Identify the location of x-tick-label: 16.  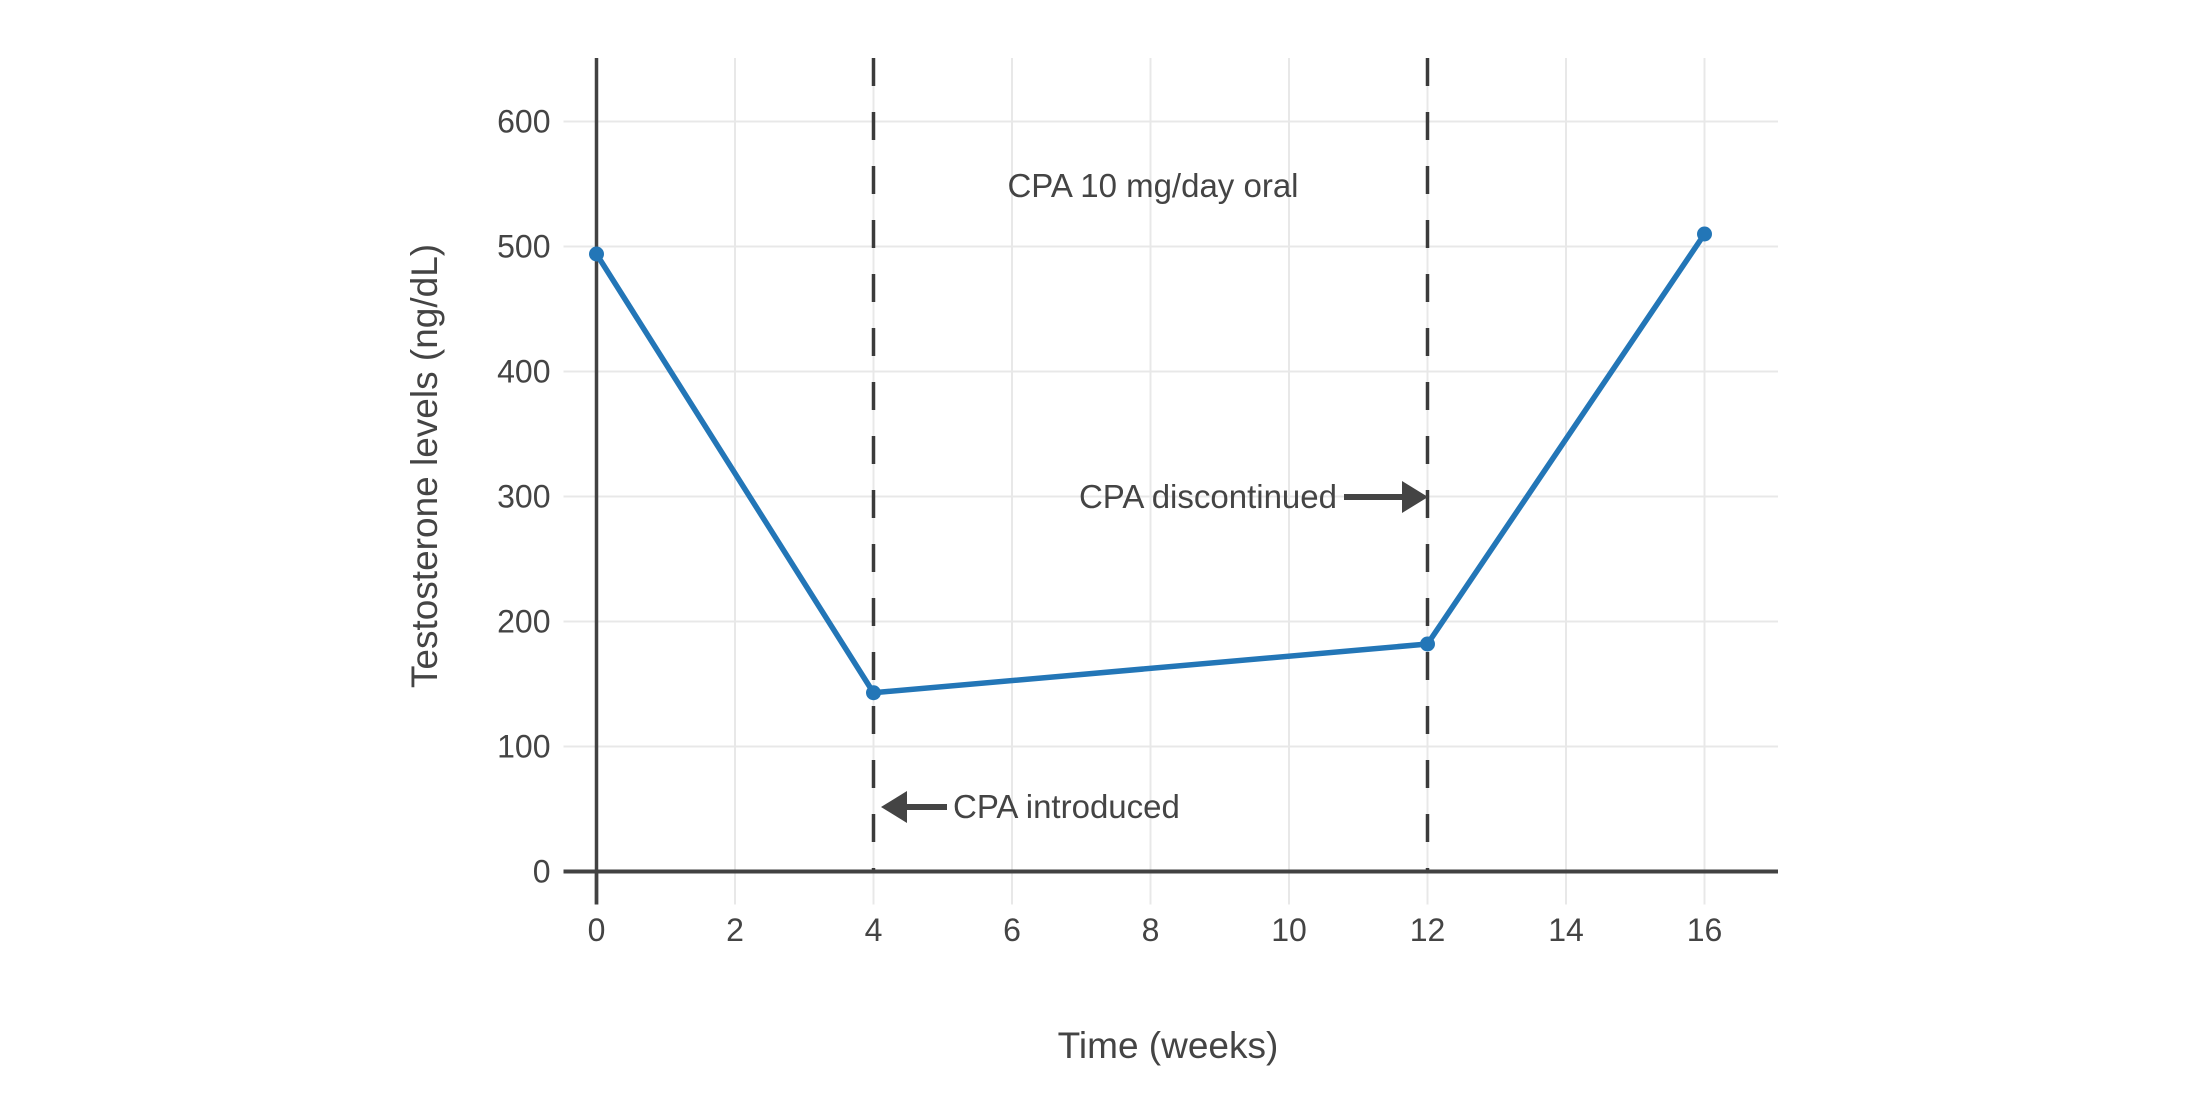
(1705, 930).